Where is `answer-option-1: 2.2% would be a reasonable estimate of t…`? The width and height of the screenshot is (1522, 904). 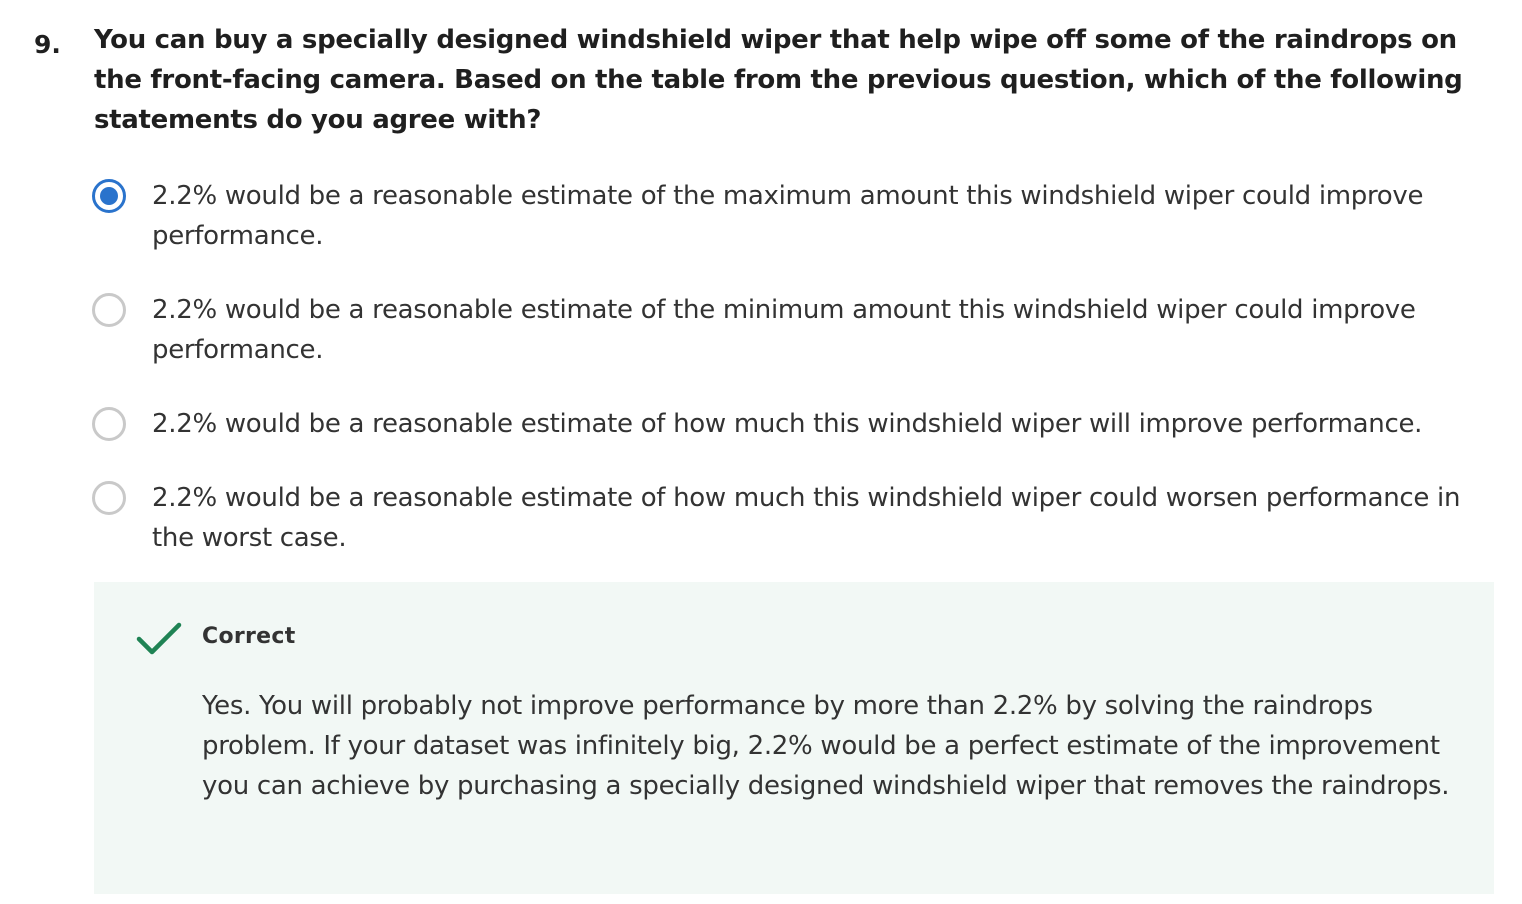
answer-option-1: 2.2% would be a reasonable estimate of t… is located at coordinates (792, 216).